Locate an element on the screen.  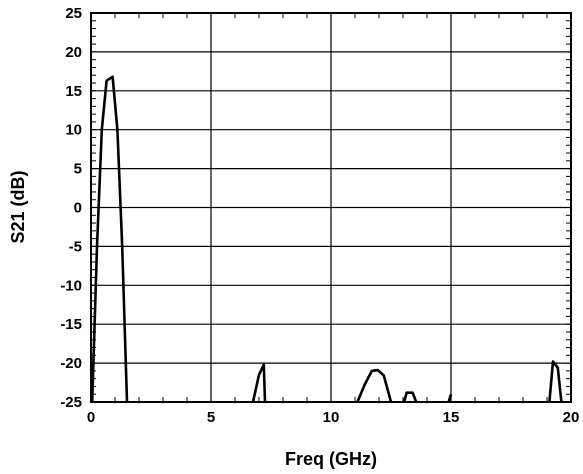
y-tick-label: 25 is located at coordinates (73, 13).